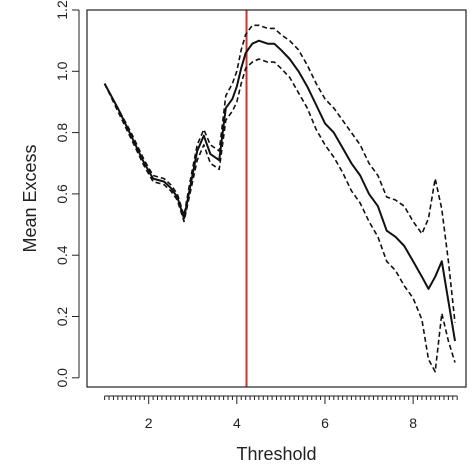 The width and height of the screenshot is (474, 474). Describe the element at coordinates (62, 71) in the screenshot. I see `y-tick-label: 1.0` at that location.